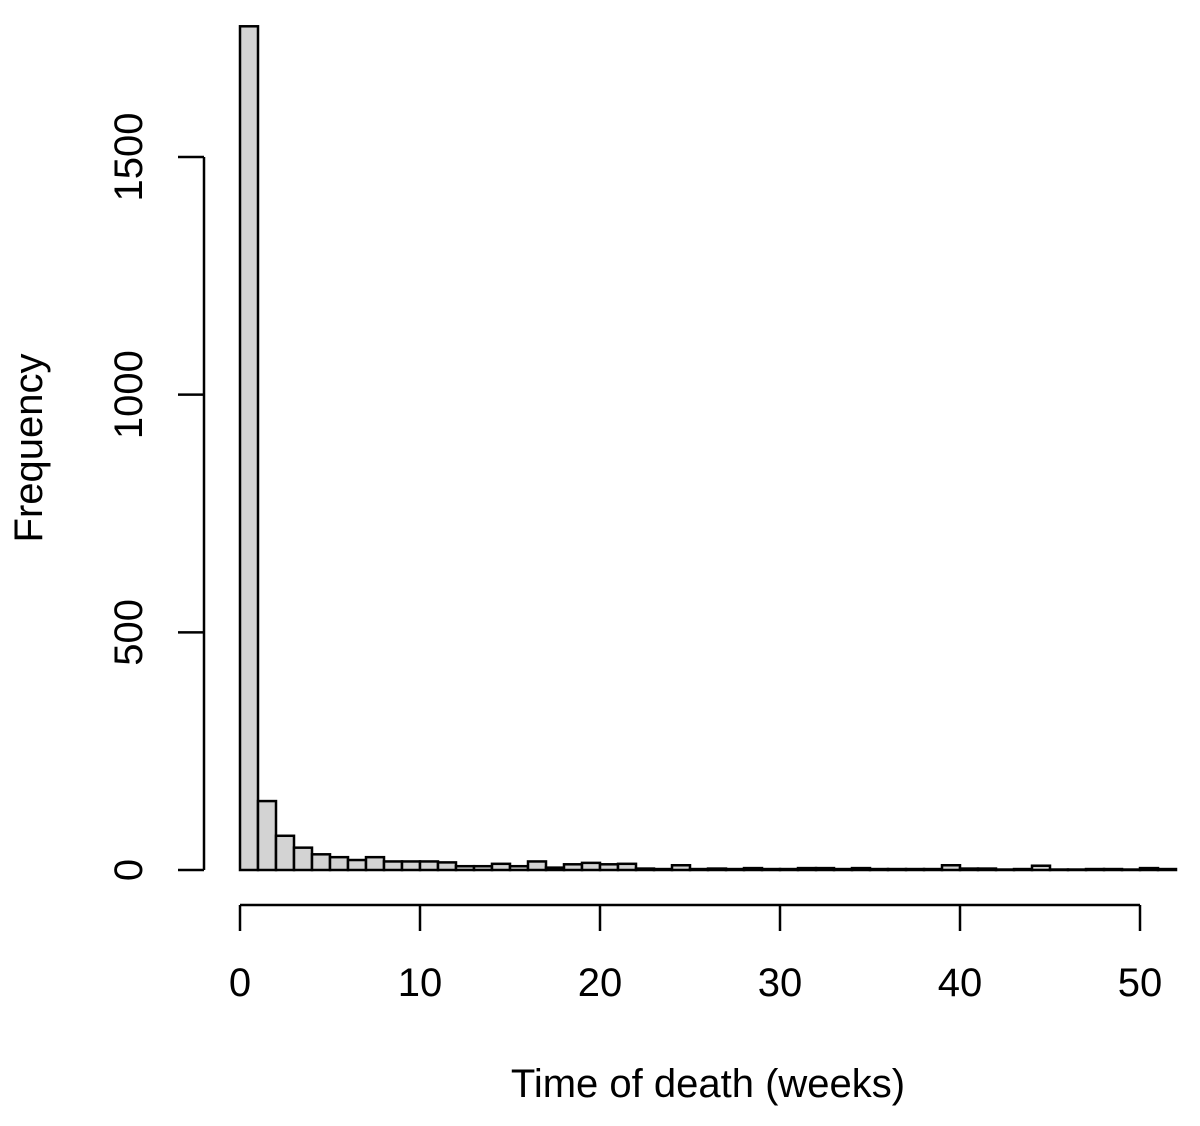  I want to click on x-tick-label: 10, so click(420, 983).